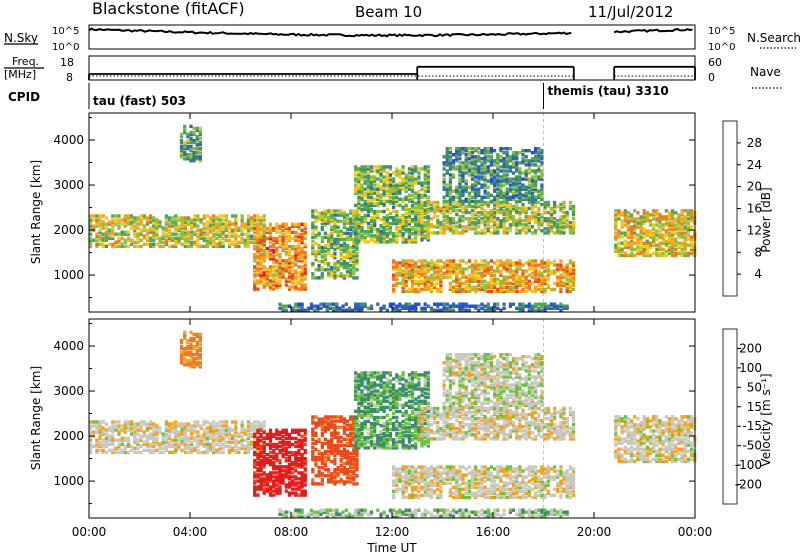 This screenshot has width=800, height=554. What do you see at coordinates (715, 62) in the screenshot?
I see `nave-tick-top: 60` at bounding box center [715, 62].